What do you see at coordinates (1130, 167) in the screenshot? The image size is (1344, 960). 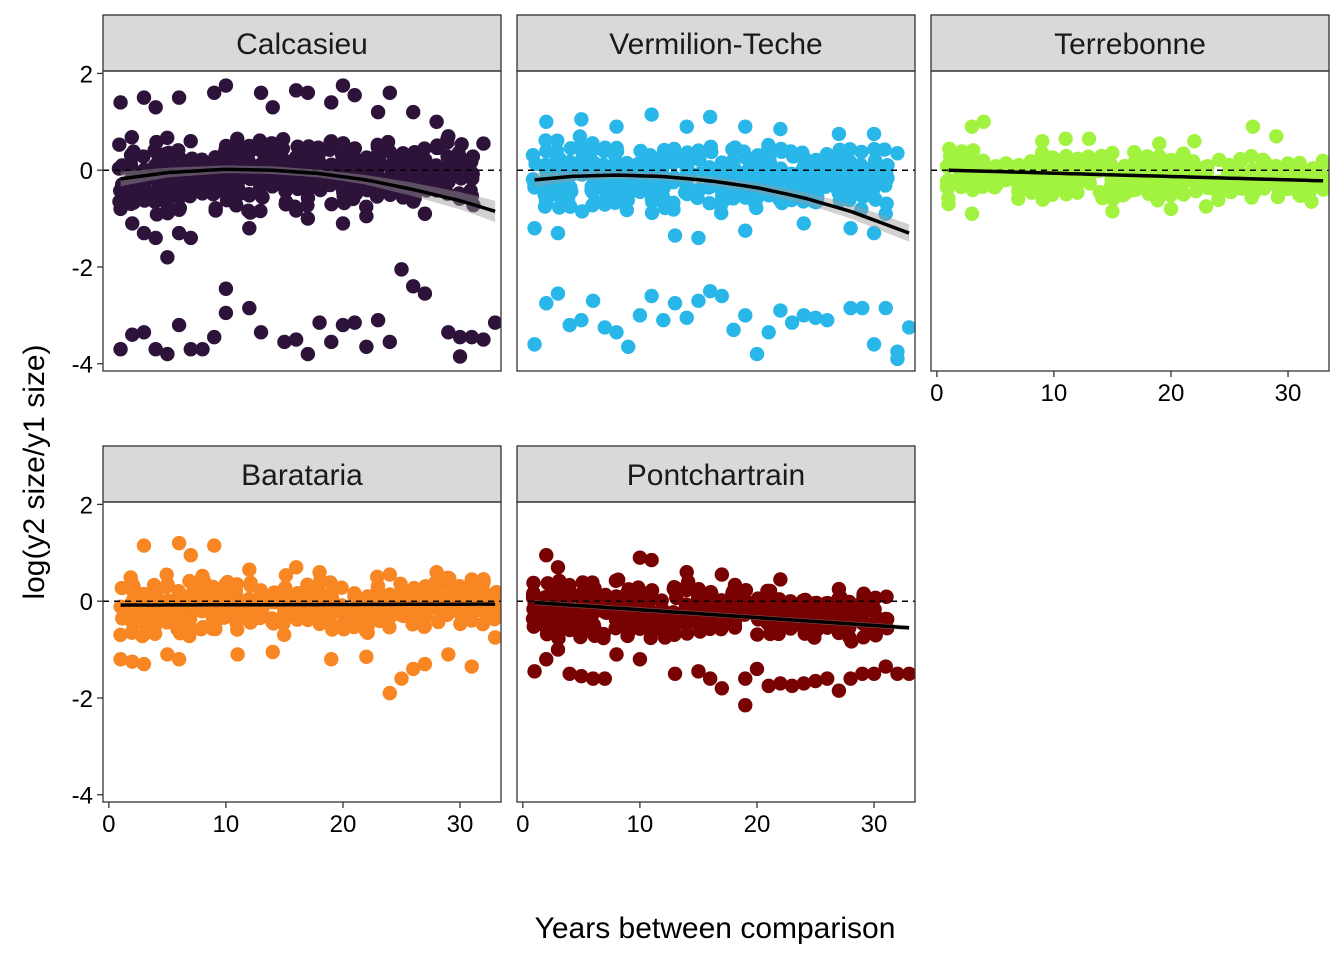 I see `plot-area` at bounding box center [1130, 167].